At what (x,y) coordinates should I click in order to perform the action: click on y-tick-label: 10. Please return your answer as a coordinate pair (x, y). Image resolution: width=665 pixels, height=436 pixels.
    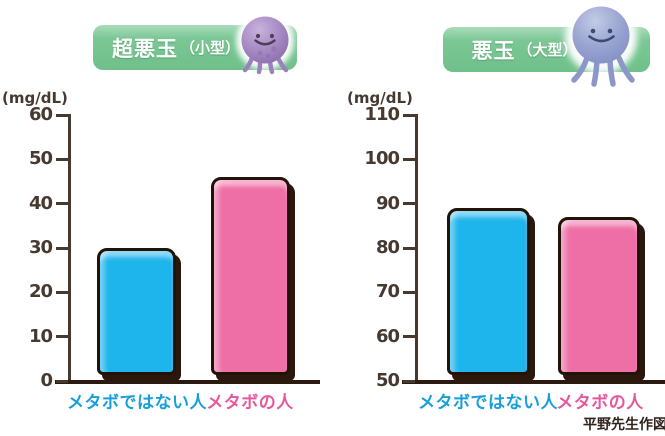
    Looking at the image, I should click on (40, 336).